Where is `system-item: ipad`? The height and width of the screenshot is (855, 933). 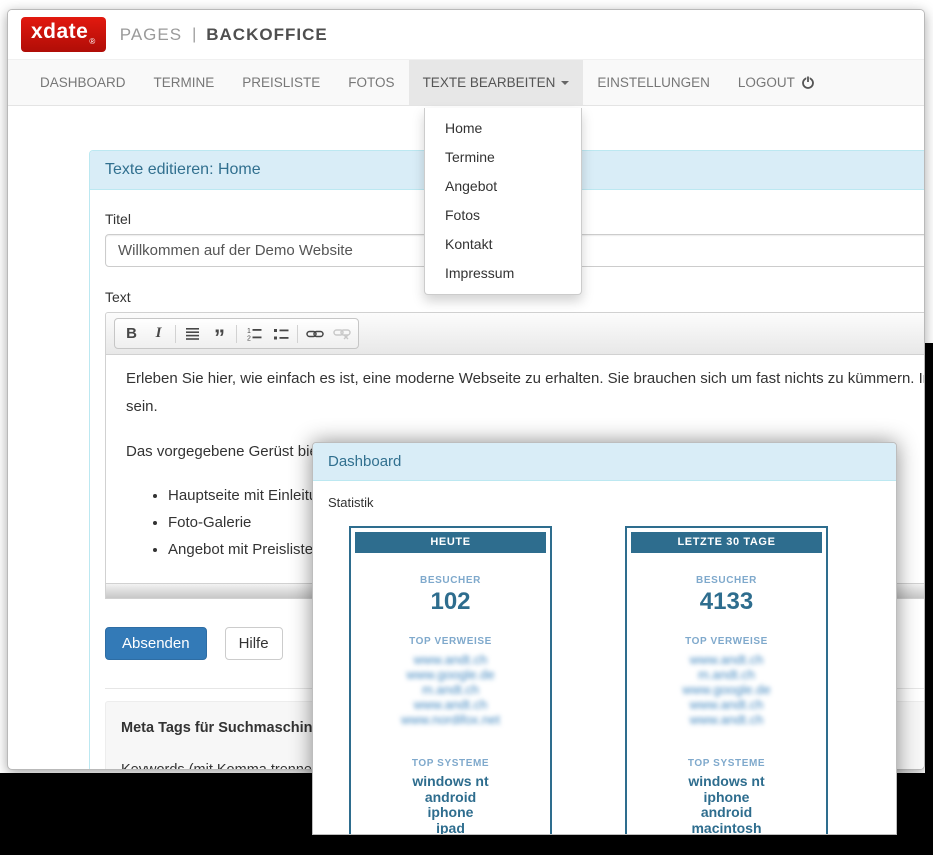 system-item: ipad is located at coordinates (450, 827).